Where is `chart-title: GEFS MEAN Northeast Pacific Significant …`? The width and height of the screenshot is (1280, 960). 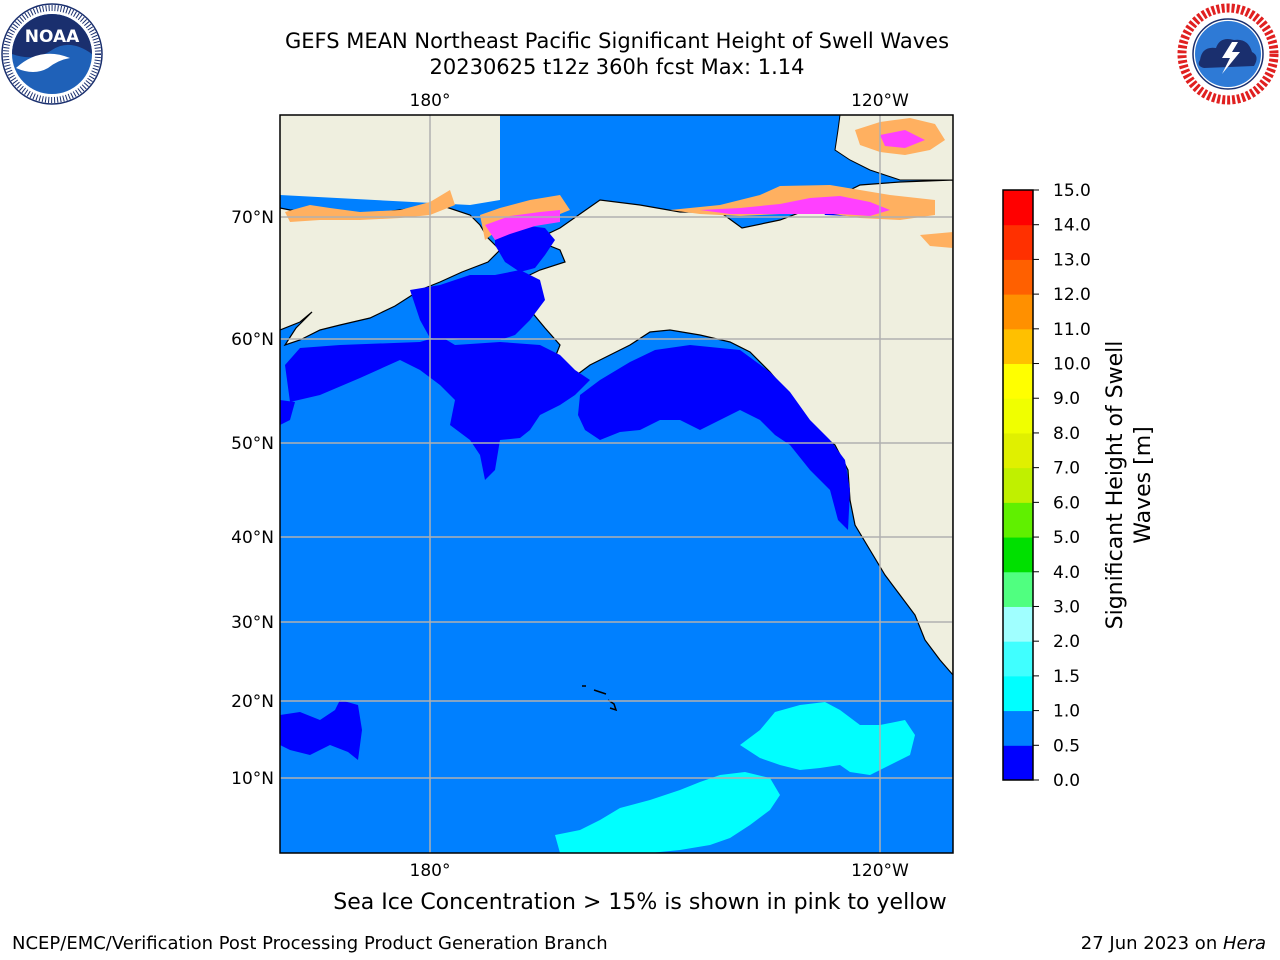
chart-title: GEFS MEAN Northeast Pacific Significant … is located at coordinates (617, 41).